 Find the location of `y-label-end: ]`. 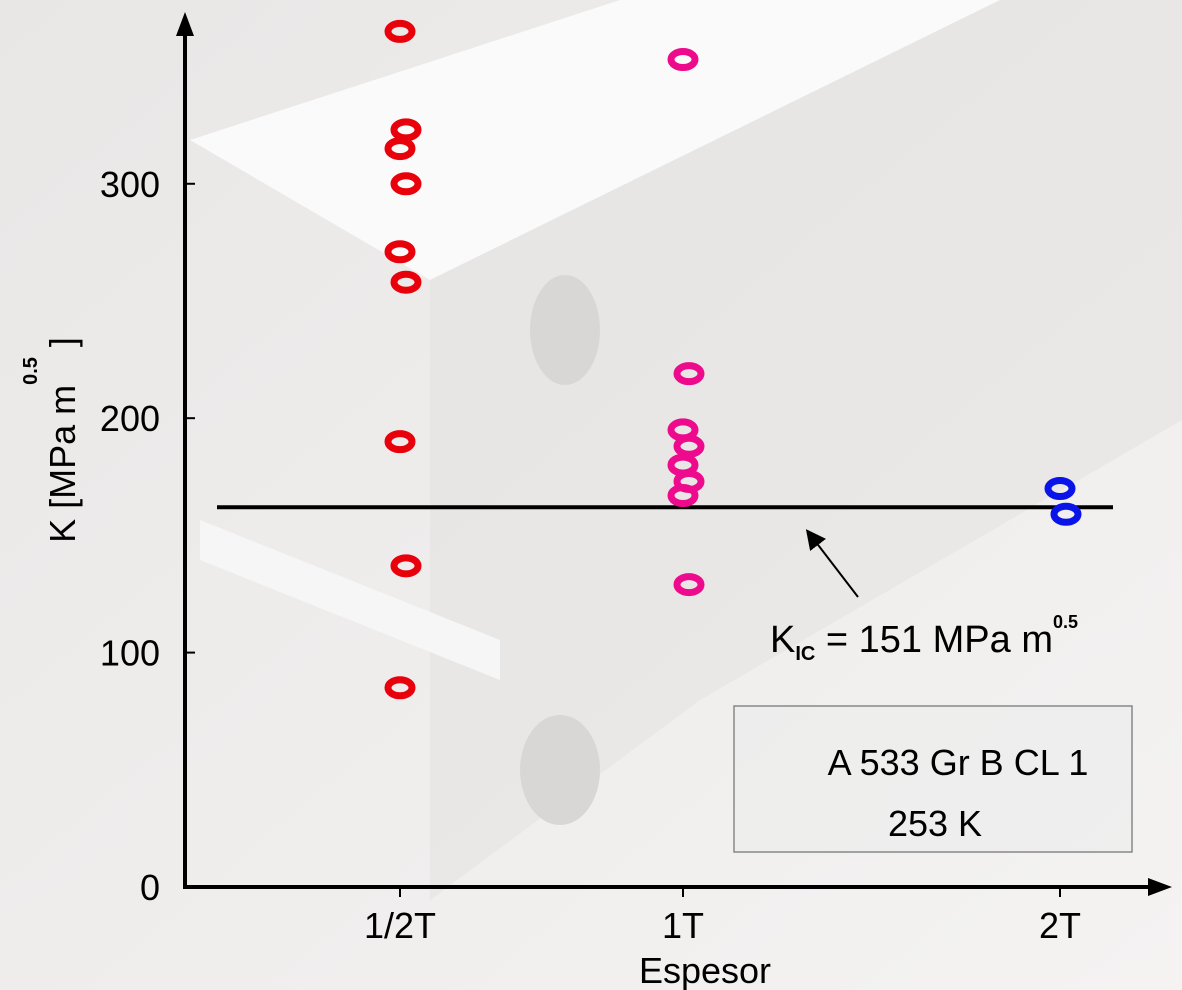

y-label-end: ] is located at coordinates (62, 342).